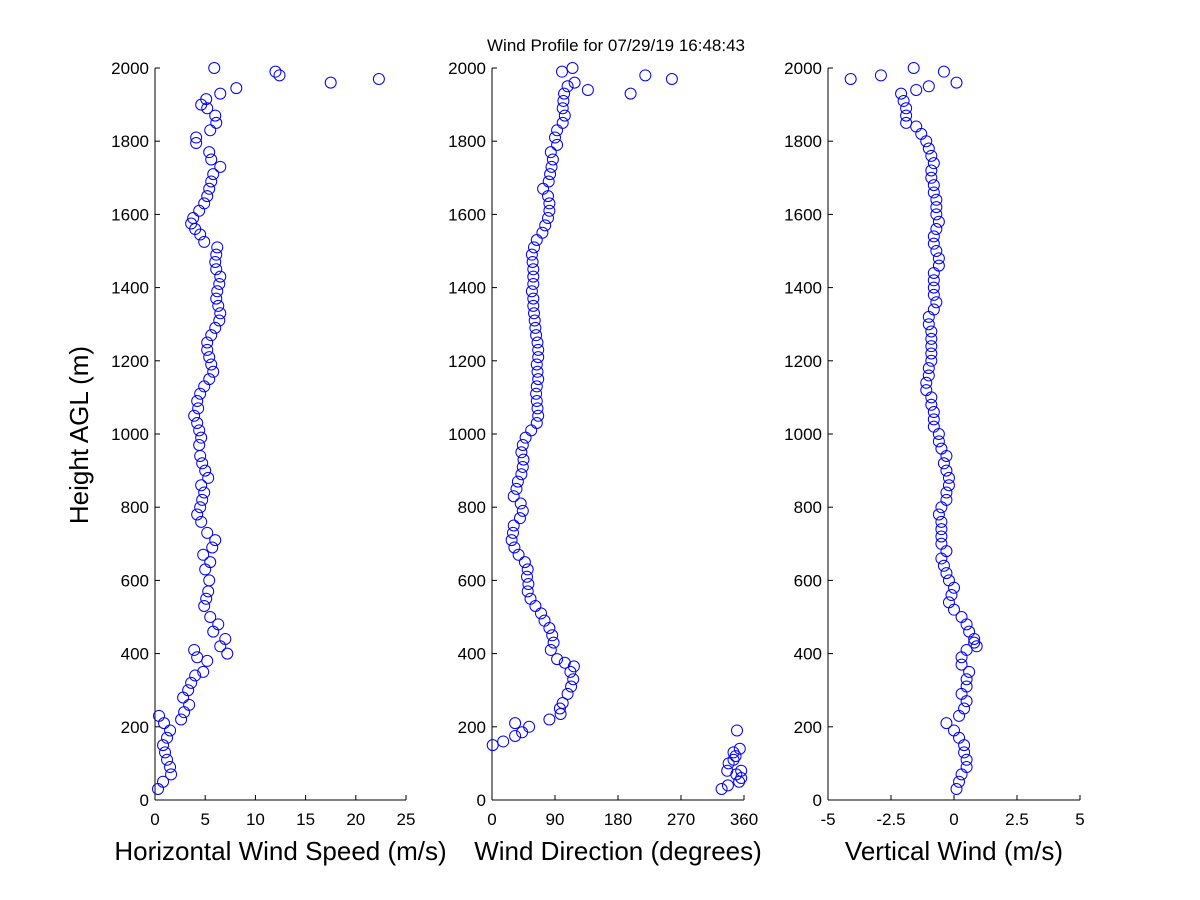 Image resolution: width=1200 pixels, height=900 pixels. I want to click on x-tick-label: 20, so click(355, 819).